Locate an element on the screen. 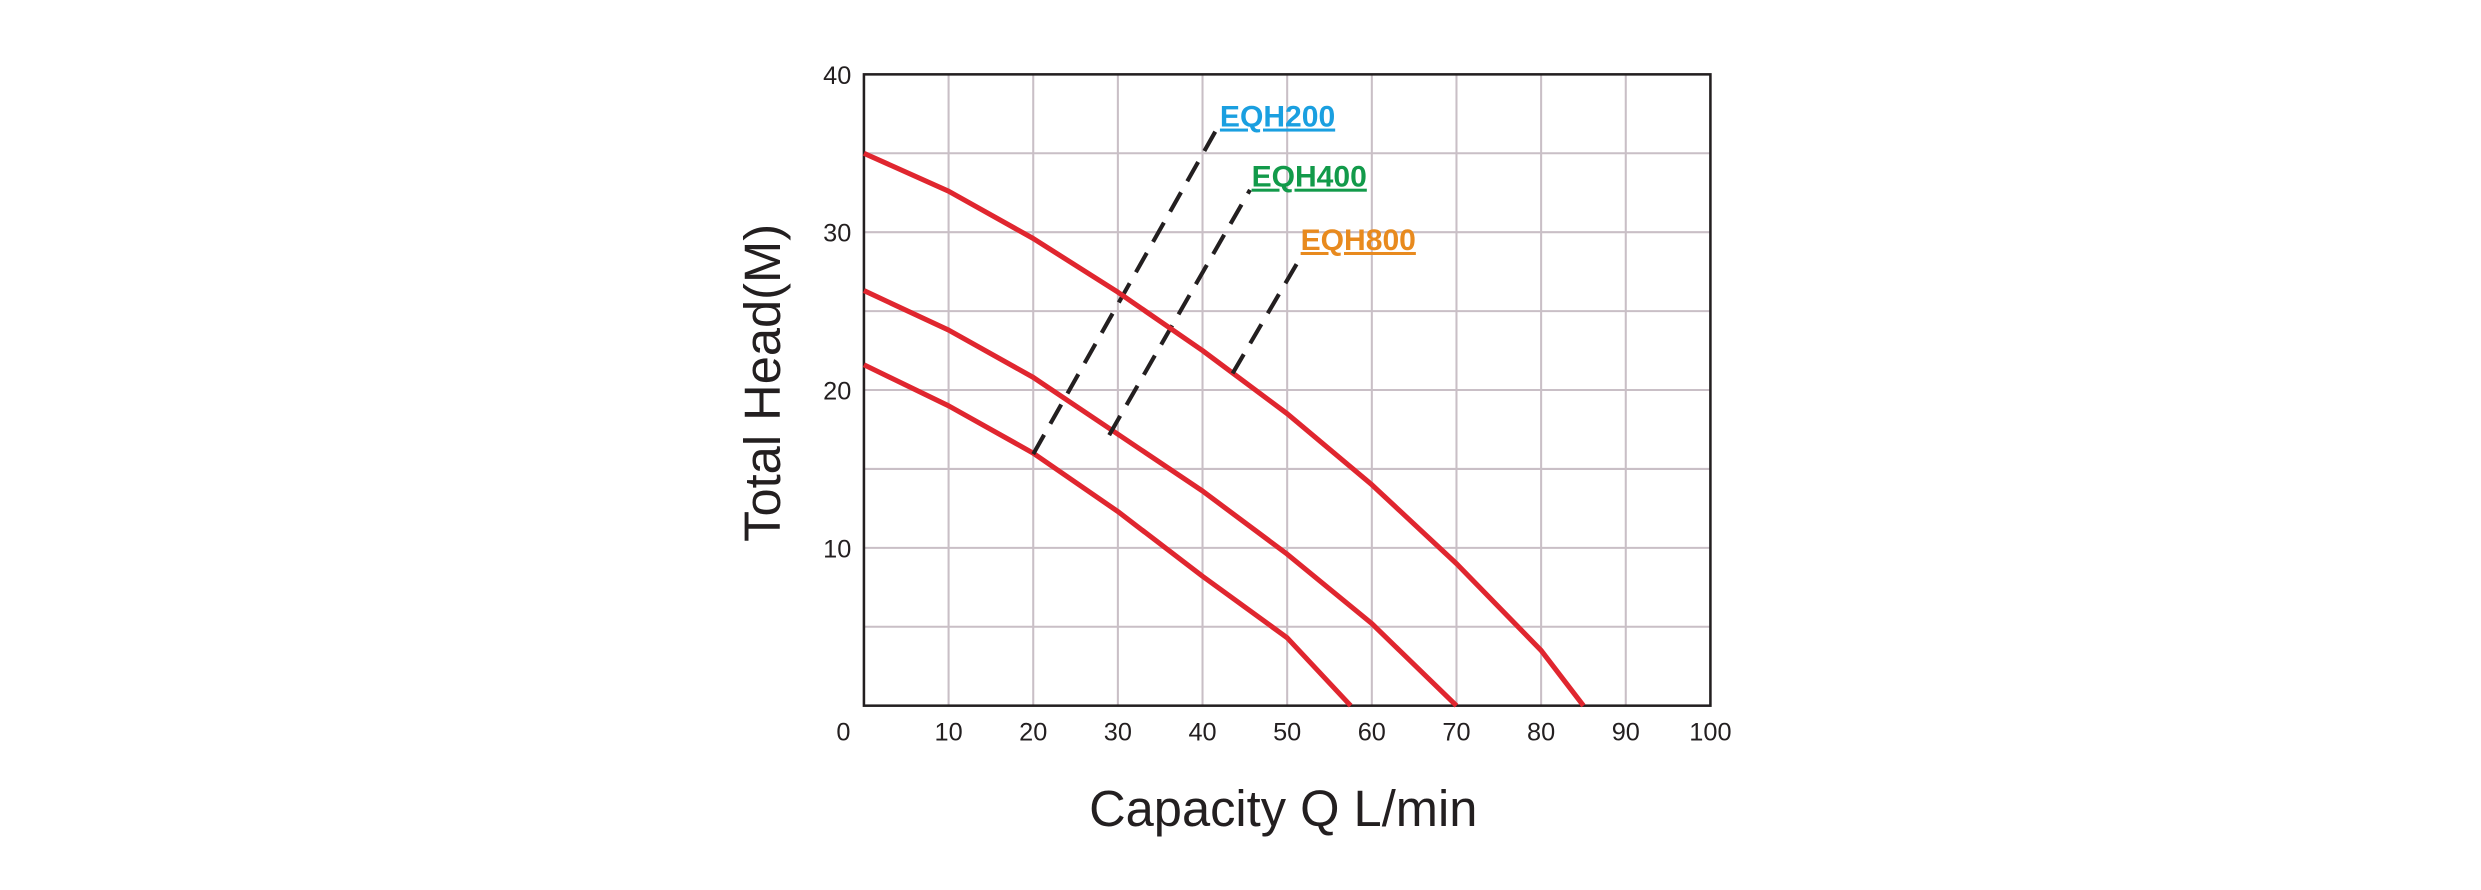 This screenshot has width=2481, height=890. x-tick-label: 70 is located at coordinates (1456, 732).